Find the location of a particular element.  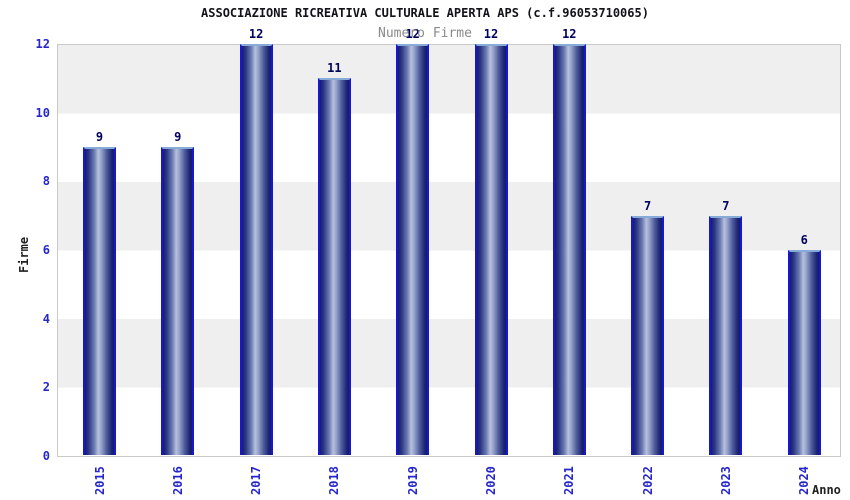

y-tick-label-8: 8 is located at coordinates (46, 181).